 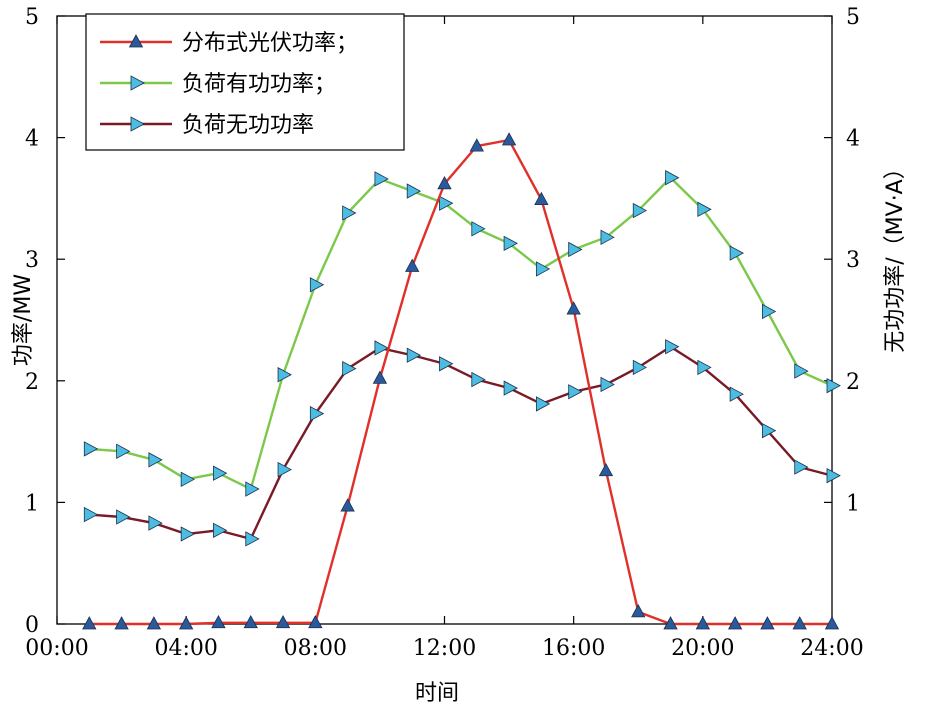 I want to click on y-left-tick-label: 3, so click(x=32, y=260).